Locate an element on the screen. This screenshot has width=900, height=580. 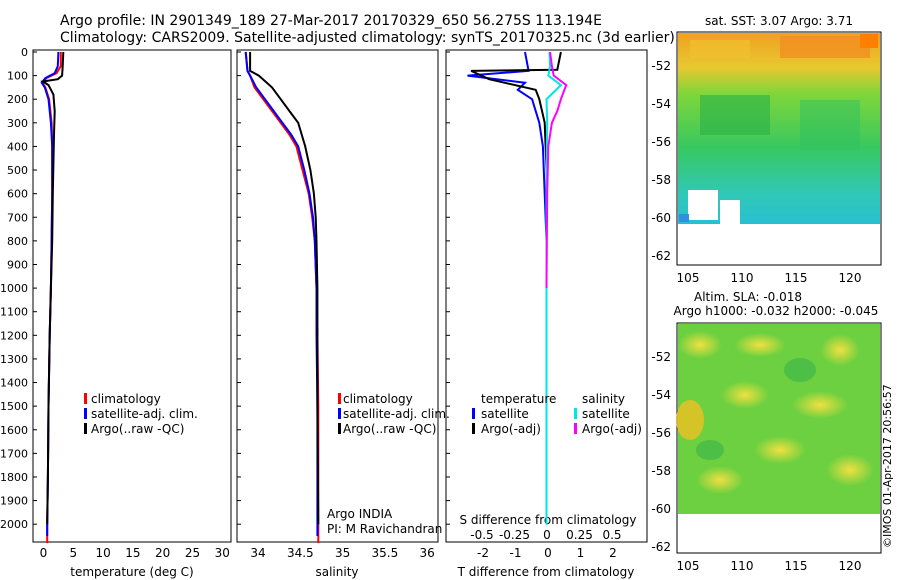
depth-tick-label: 1900 is located at coordinates (14, 501).